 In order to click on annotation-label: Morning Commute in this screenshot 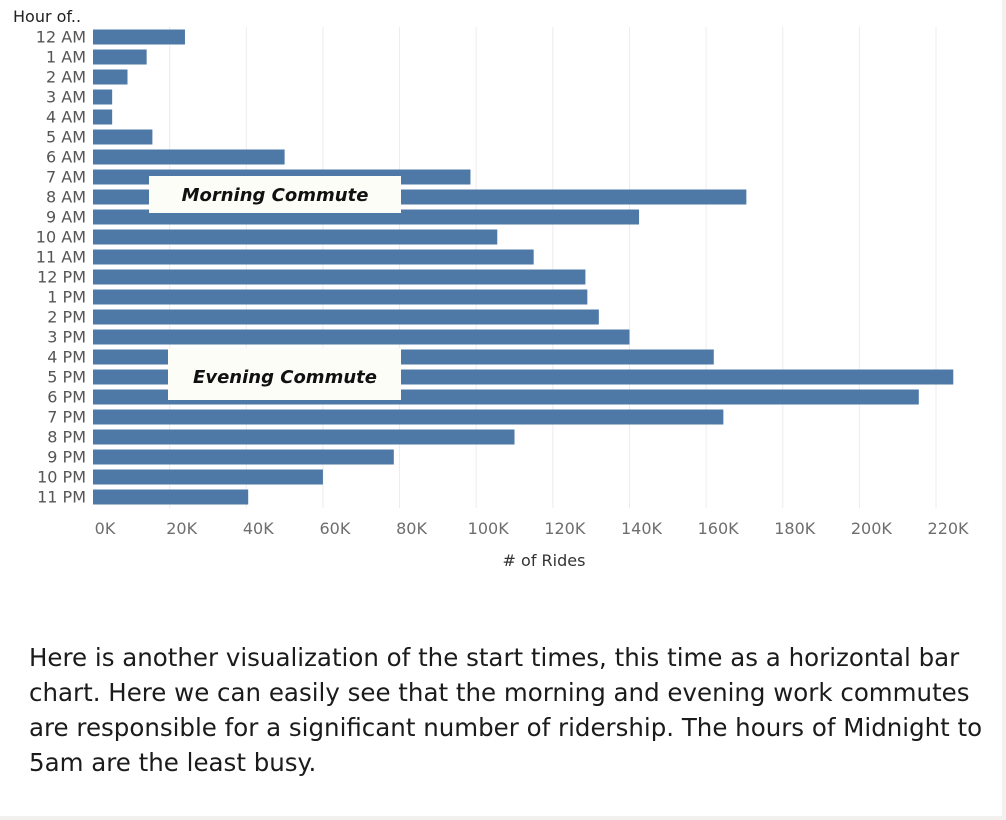, I will do `click(275, 195)`.